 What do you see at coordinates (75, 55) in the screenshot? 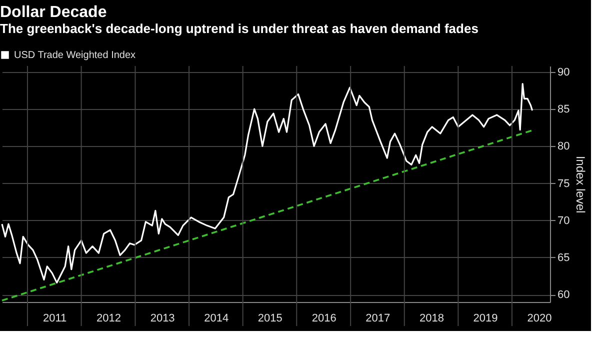
I see `legend-label: USD Trade Weighted Index` at bounding box center [75, 55].